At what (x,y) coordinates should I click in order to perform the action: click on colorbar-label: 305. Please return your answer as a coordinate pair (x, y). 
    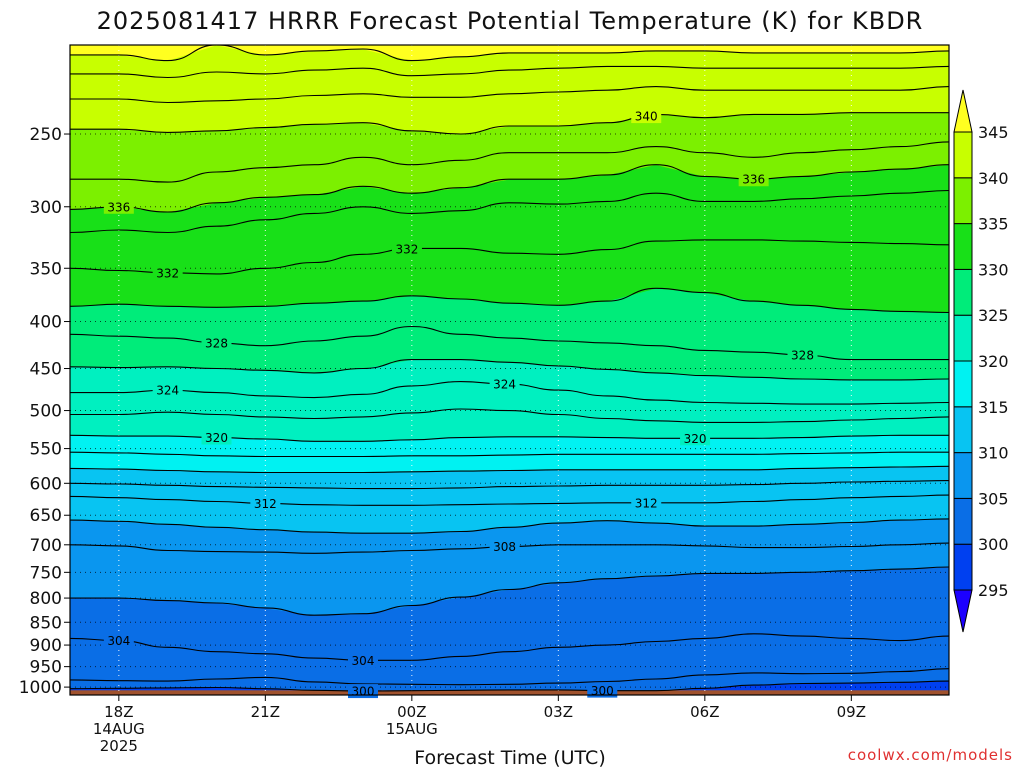
    Looking at the image, I should click on (993, 498).